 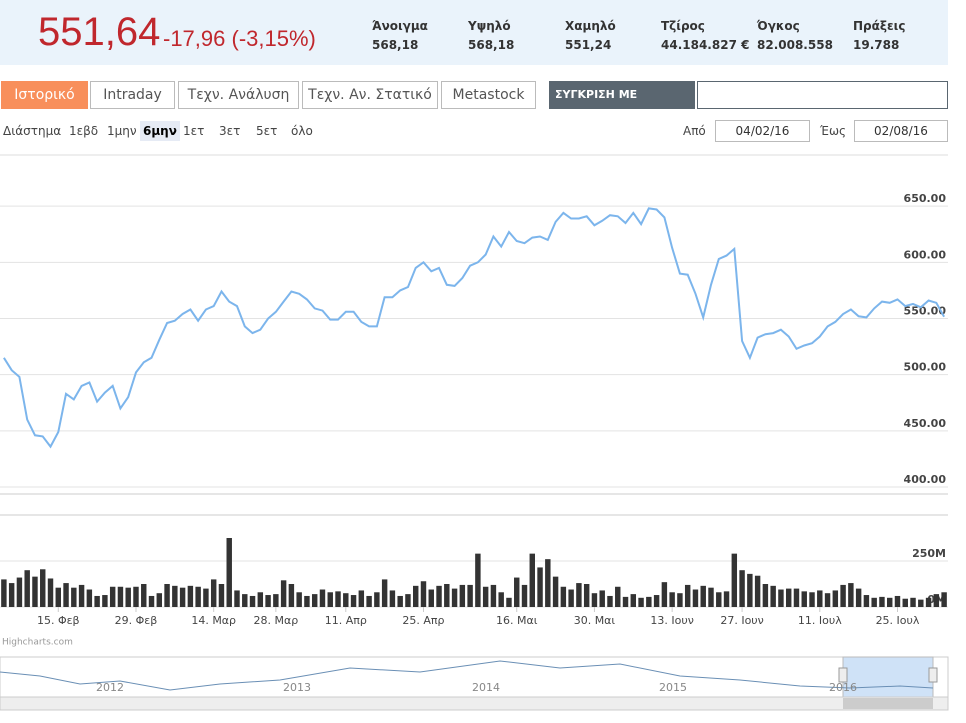 I want to click on stat-value: 44.184.827 €, so click(x=705, y=45).